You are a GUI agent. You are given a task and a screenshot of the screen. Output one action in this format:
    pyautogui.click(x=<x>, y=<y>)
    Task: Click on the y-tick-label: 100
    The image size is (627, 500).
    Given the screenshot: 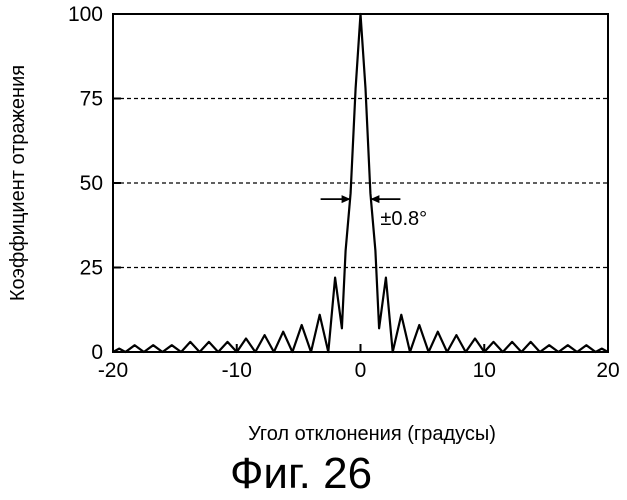 What is the action you would take?
    pyautogui.click(x=85, y=14)
    